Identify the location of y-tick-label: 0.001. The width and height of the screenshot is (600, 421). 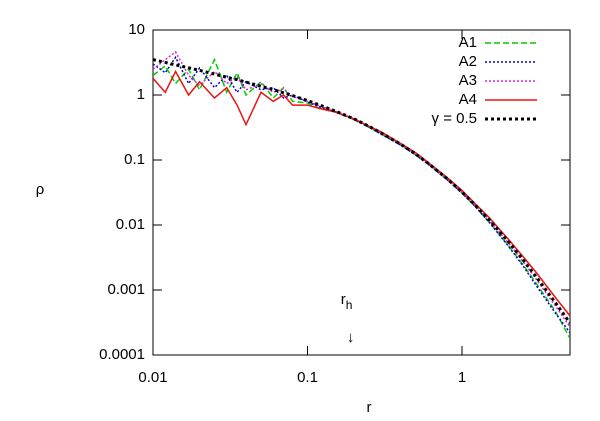
(126, 289).